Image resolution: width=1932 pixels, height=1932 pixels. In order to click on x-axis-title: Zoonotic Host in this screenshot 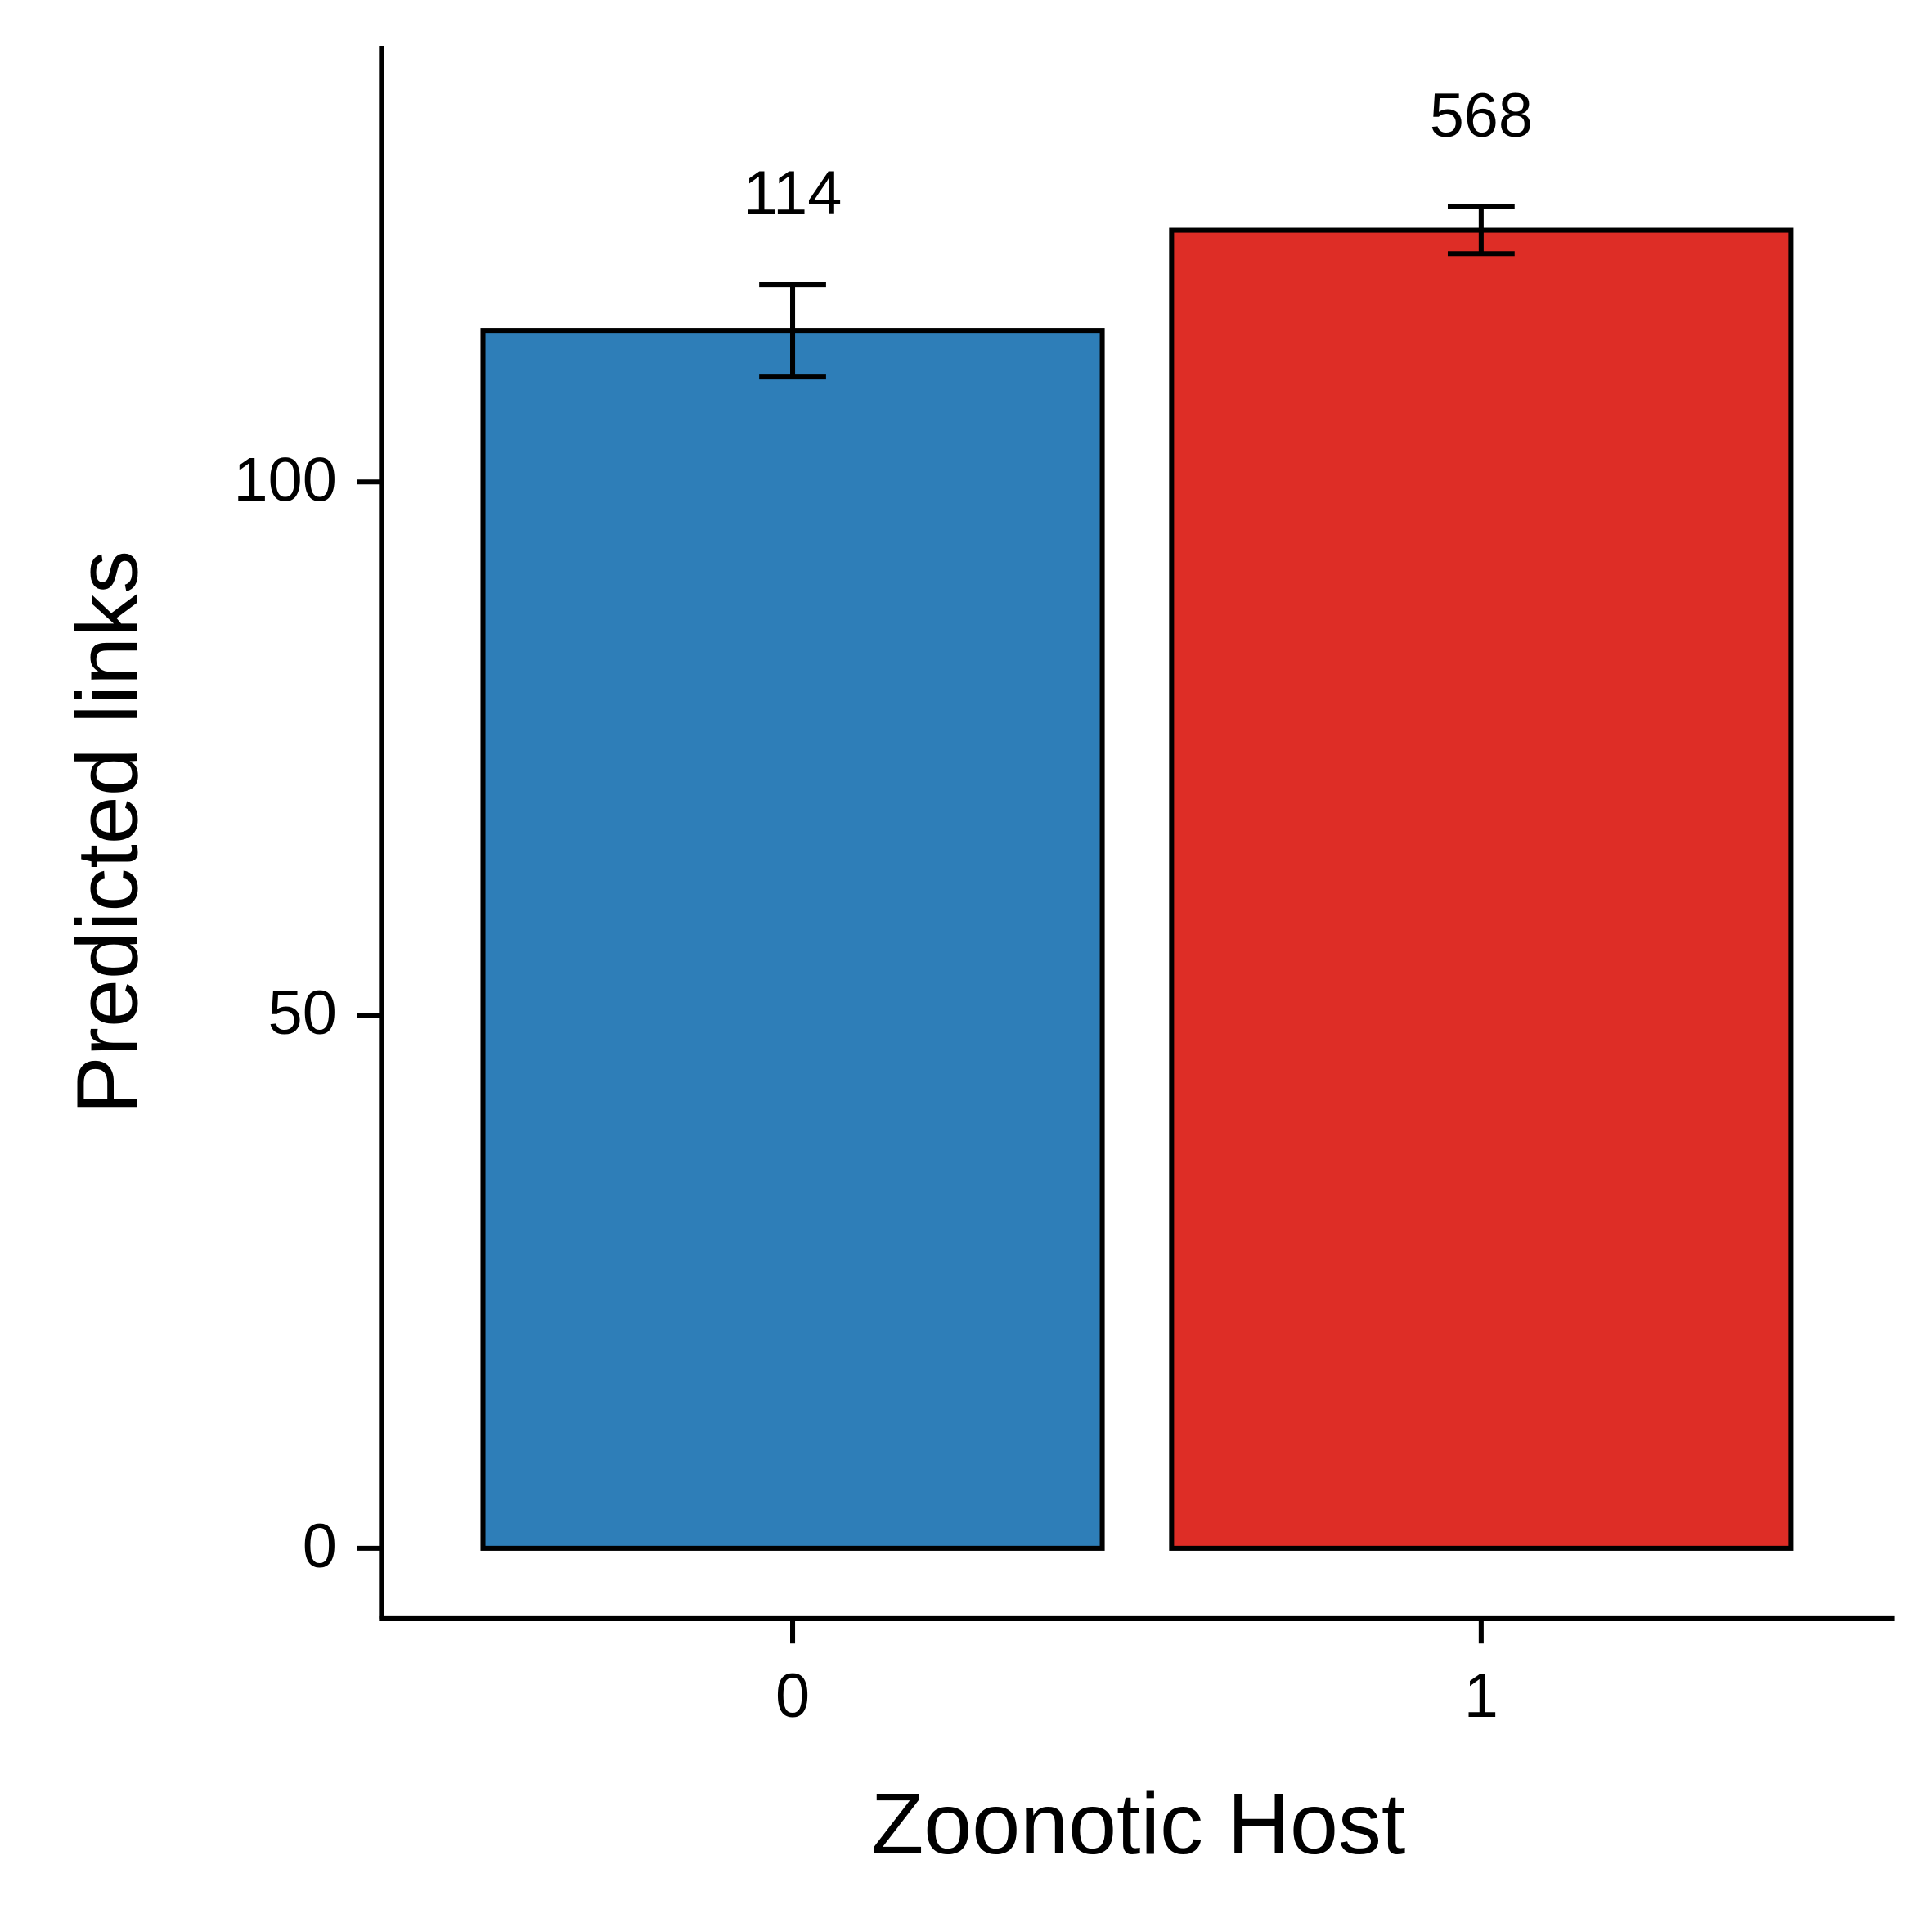, I will do `click(1138, 1824)`.